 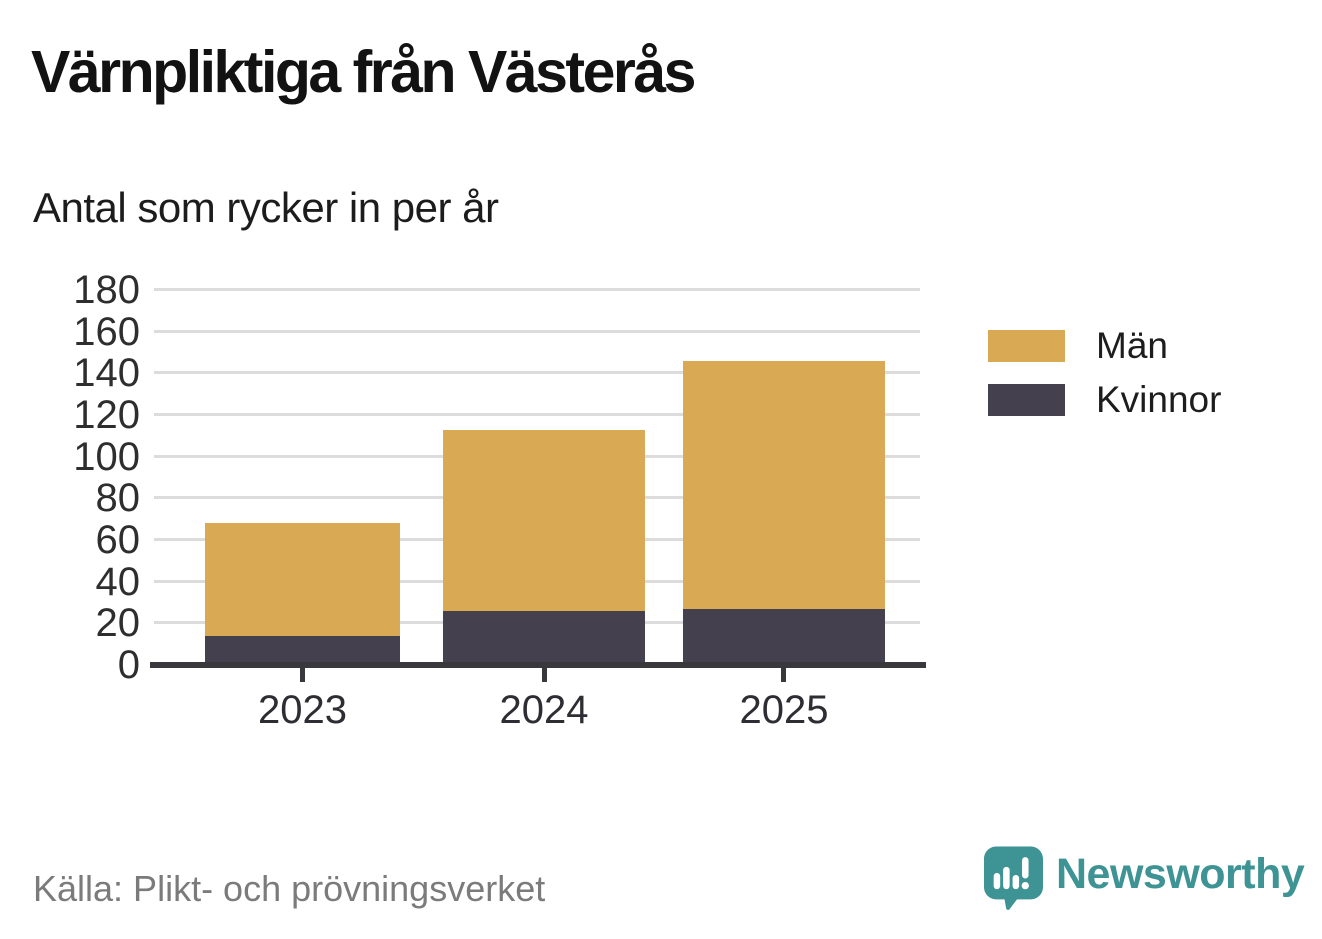 I want to click on source-note: Källa: Plikt- och prövningsverket, so click(x=289, y=888).